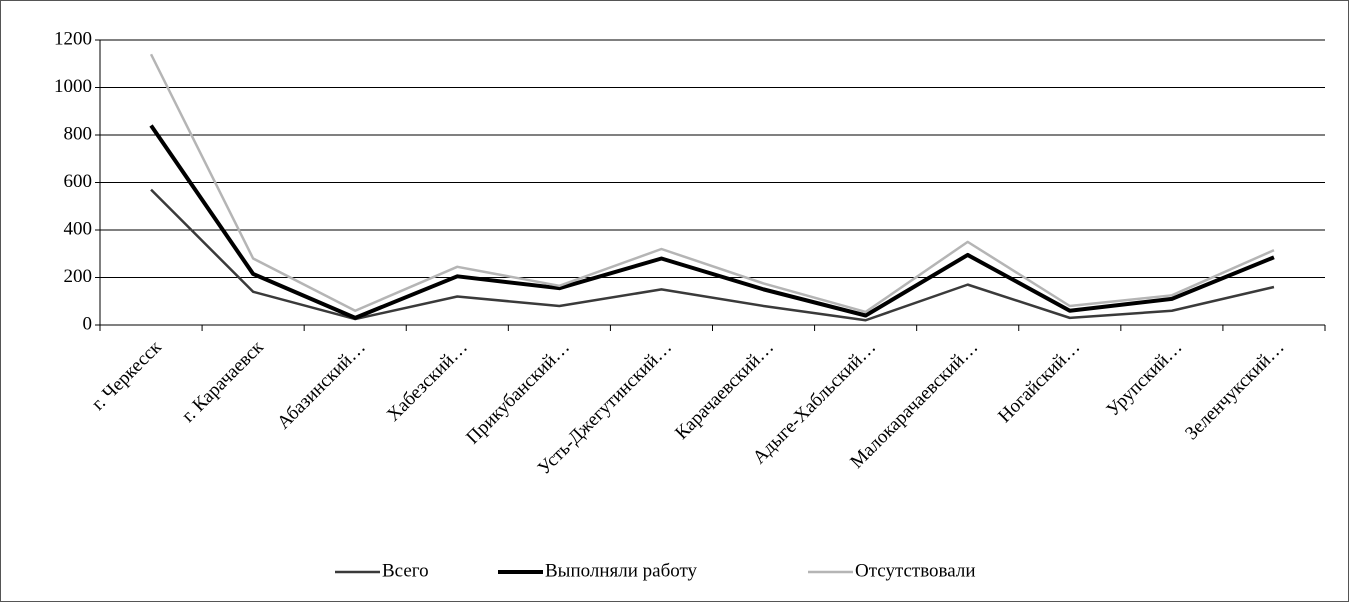 This screenshot has height=602, width=1349. What do you see at coordinates (78, 181) in the screenshot?
I see `y-tick-label: 600` at bounding box center [78, 181].